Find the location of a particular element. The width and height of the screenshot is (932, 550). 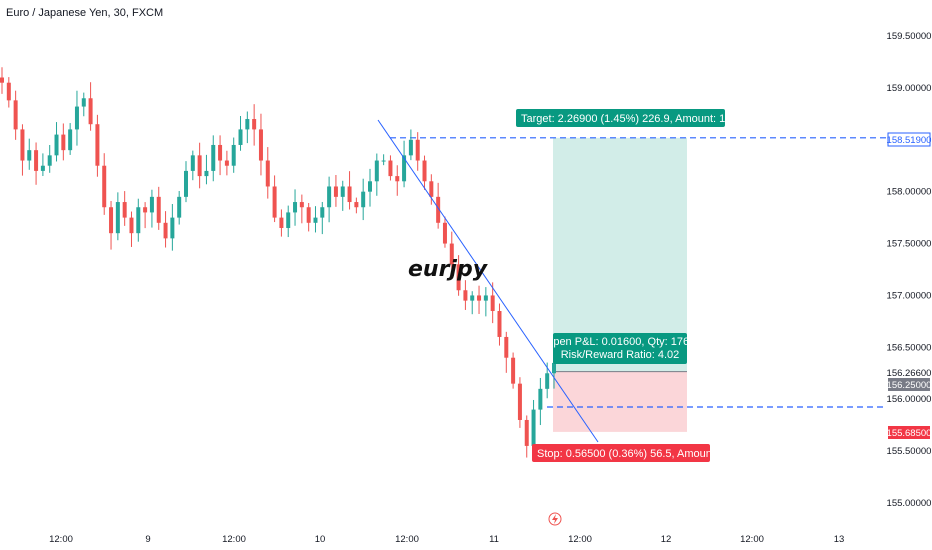

y-tick-label: 159.00000 is located at coordinates (909, 88).